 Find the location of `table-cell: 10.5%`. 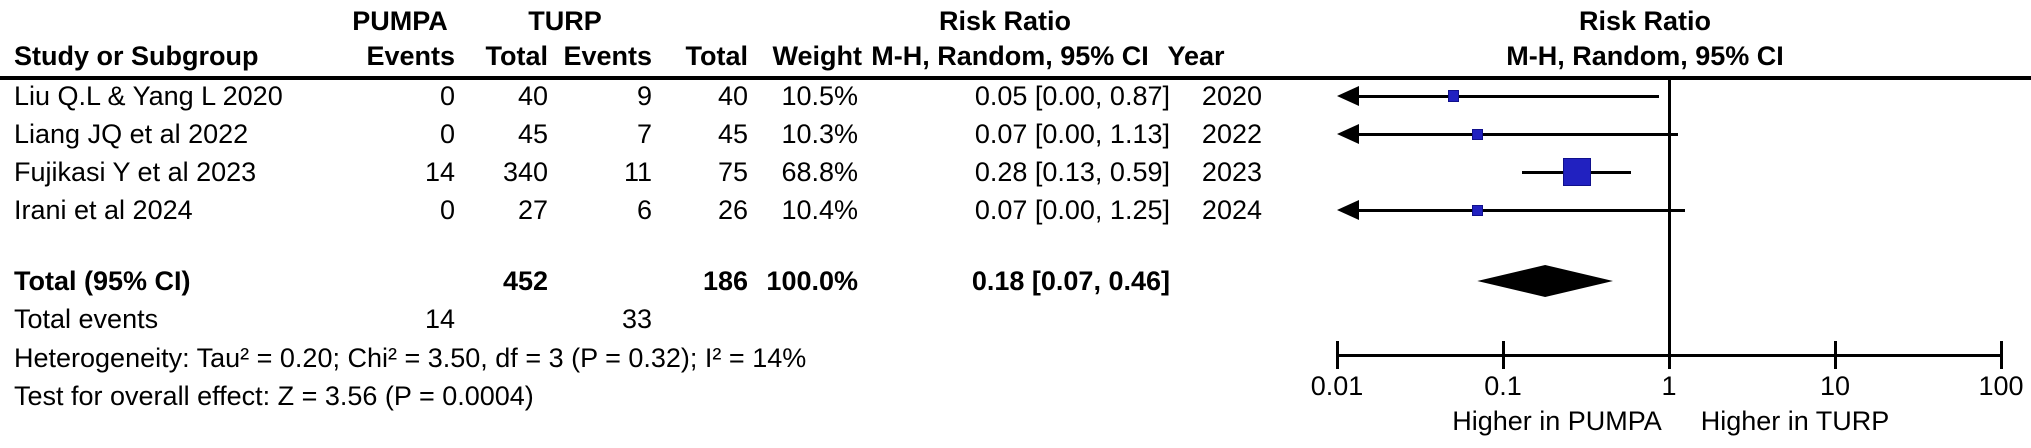

table-cell: 10.5% is located at coordinates (819, 96).